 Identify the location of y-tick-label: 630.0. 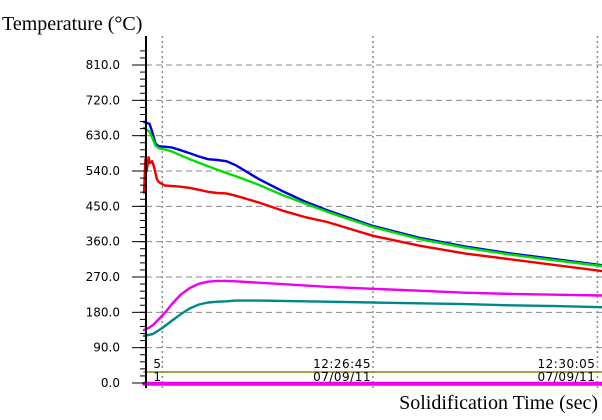
(103, 136).